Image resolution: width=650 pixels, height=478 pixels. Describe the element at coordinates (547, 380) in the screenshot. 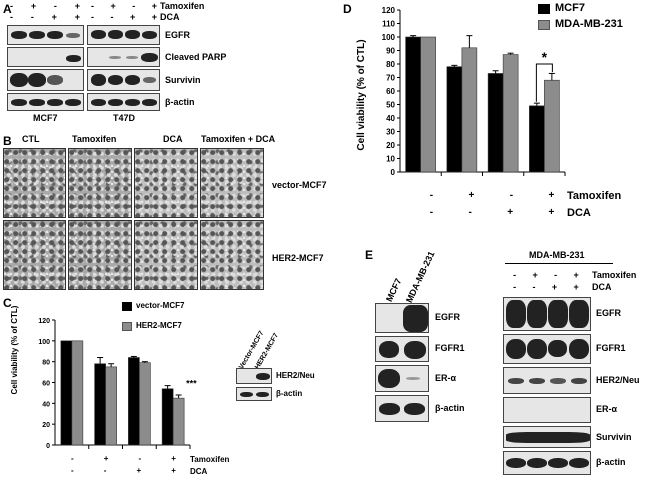

I see `blot-e-right-her2neu` at that location.